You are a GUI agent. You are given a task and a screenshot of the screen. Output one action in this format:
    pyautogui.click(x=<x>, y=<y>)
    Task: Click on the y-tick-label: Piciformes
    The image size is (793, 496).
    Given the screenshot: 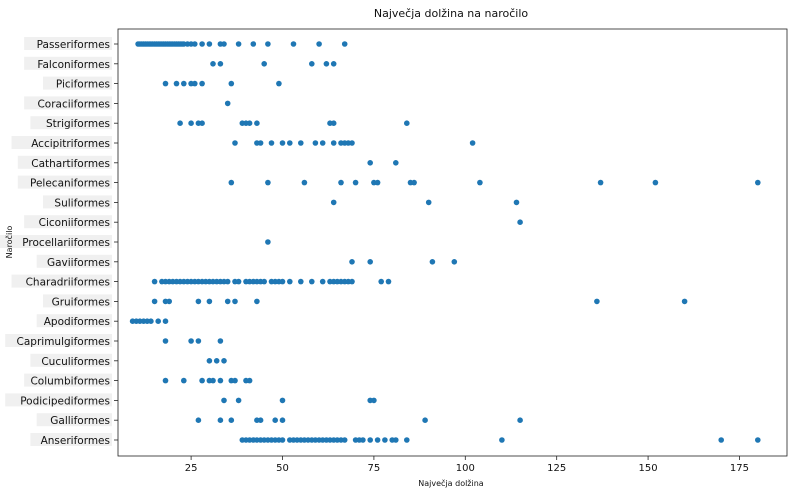 What is the action you would take?
    pyautogui.click(x=83, y=85)
    